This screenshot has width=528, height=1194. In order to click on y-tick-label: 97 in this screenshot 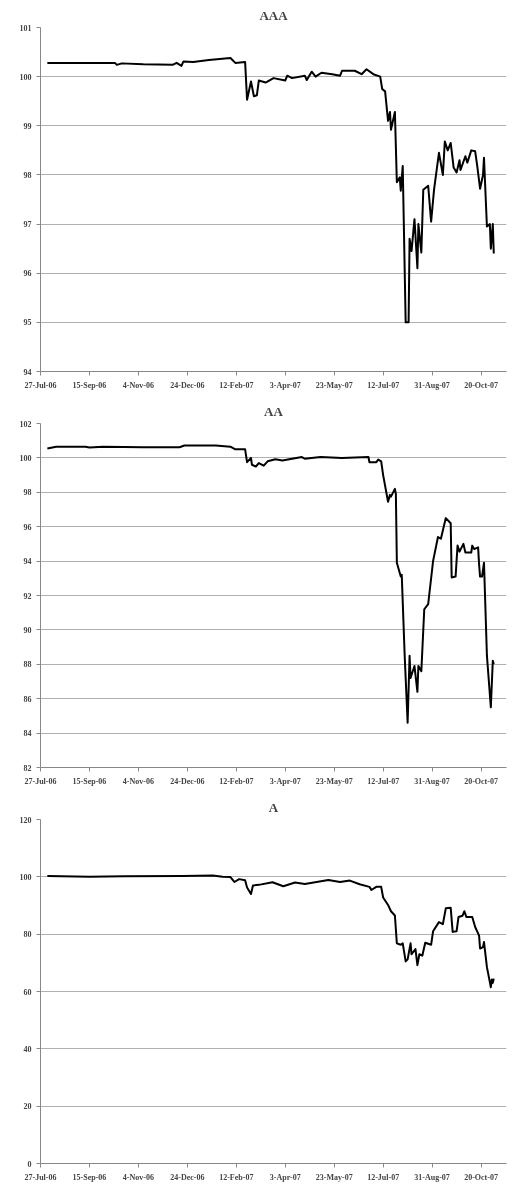, I will do `click(27, 225)`.